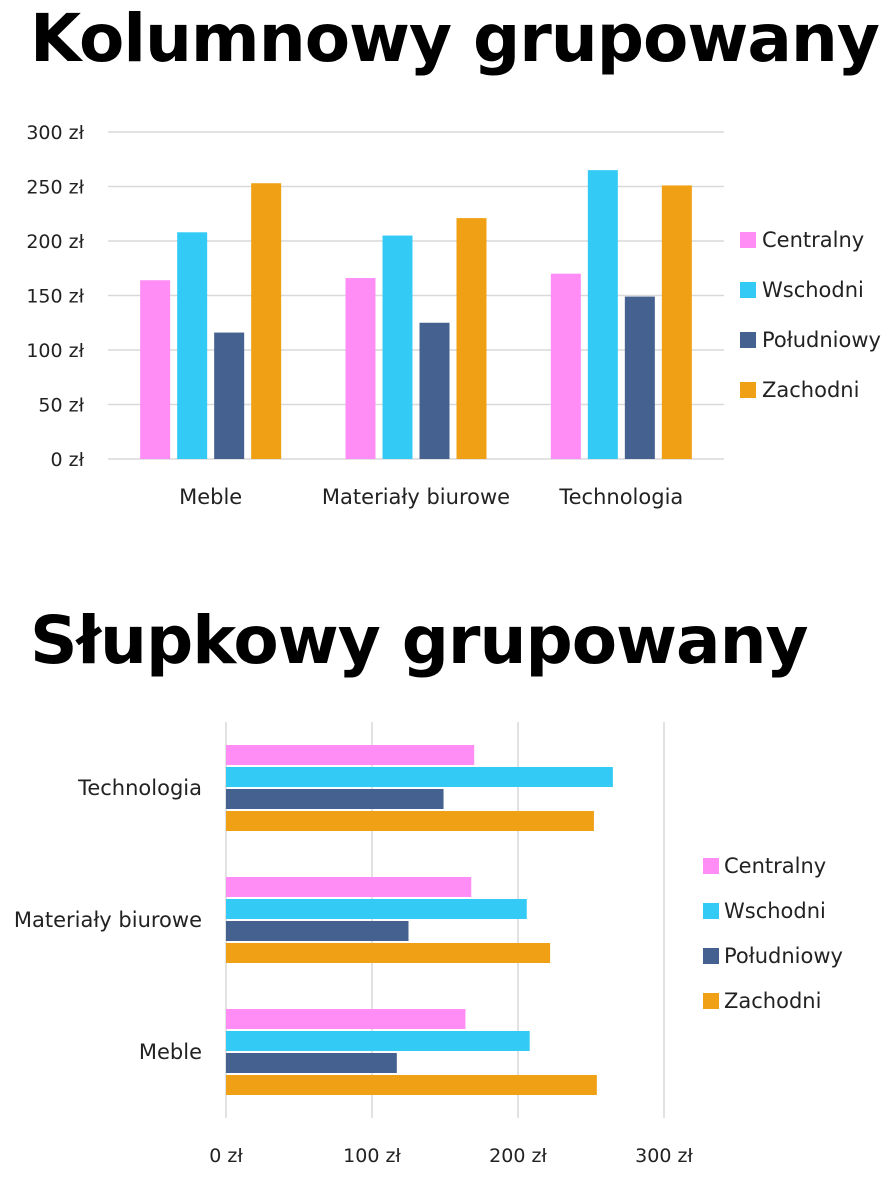 The image size is (896, 1180). What do you see at coordinates (61, 406) in the screenshot?
I see `y-tick-label: 50 zł` at bounding box center [61, 406].